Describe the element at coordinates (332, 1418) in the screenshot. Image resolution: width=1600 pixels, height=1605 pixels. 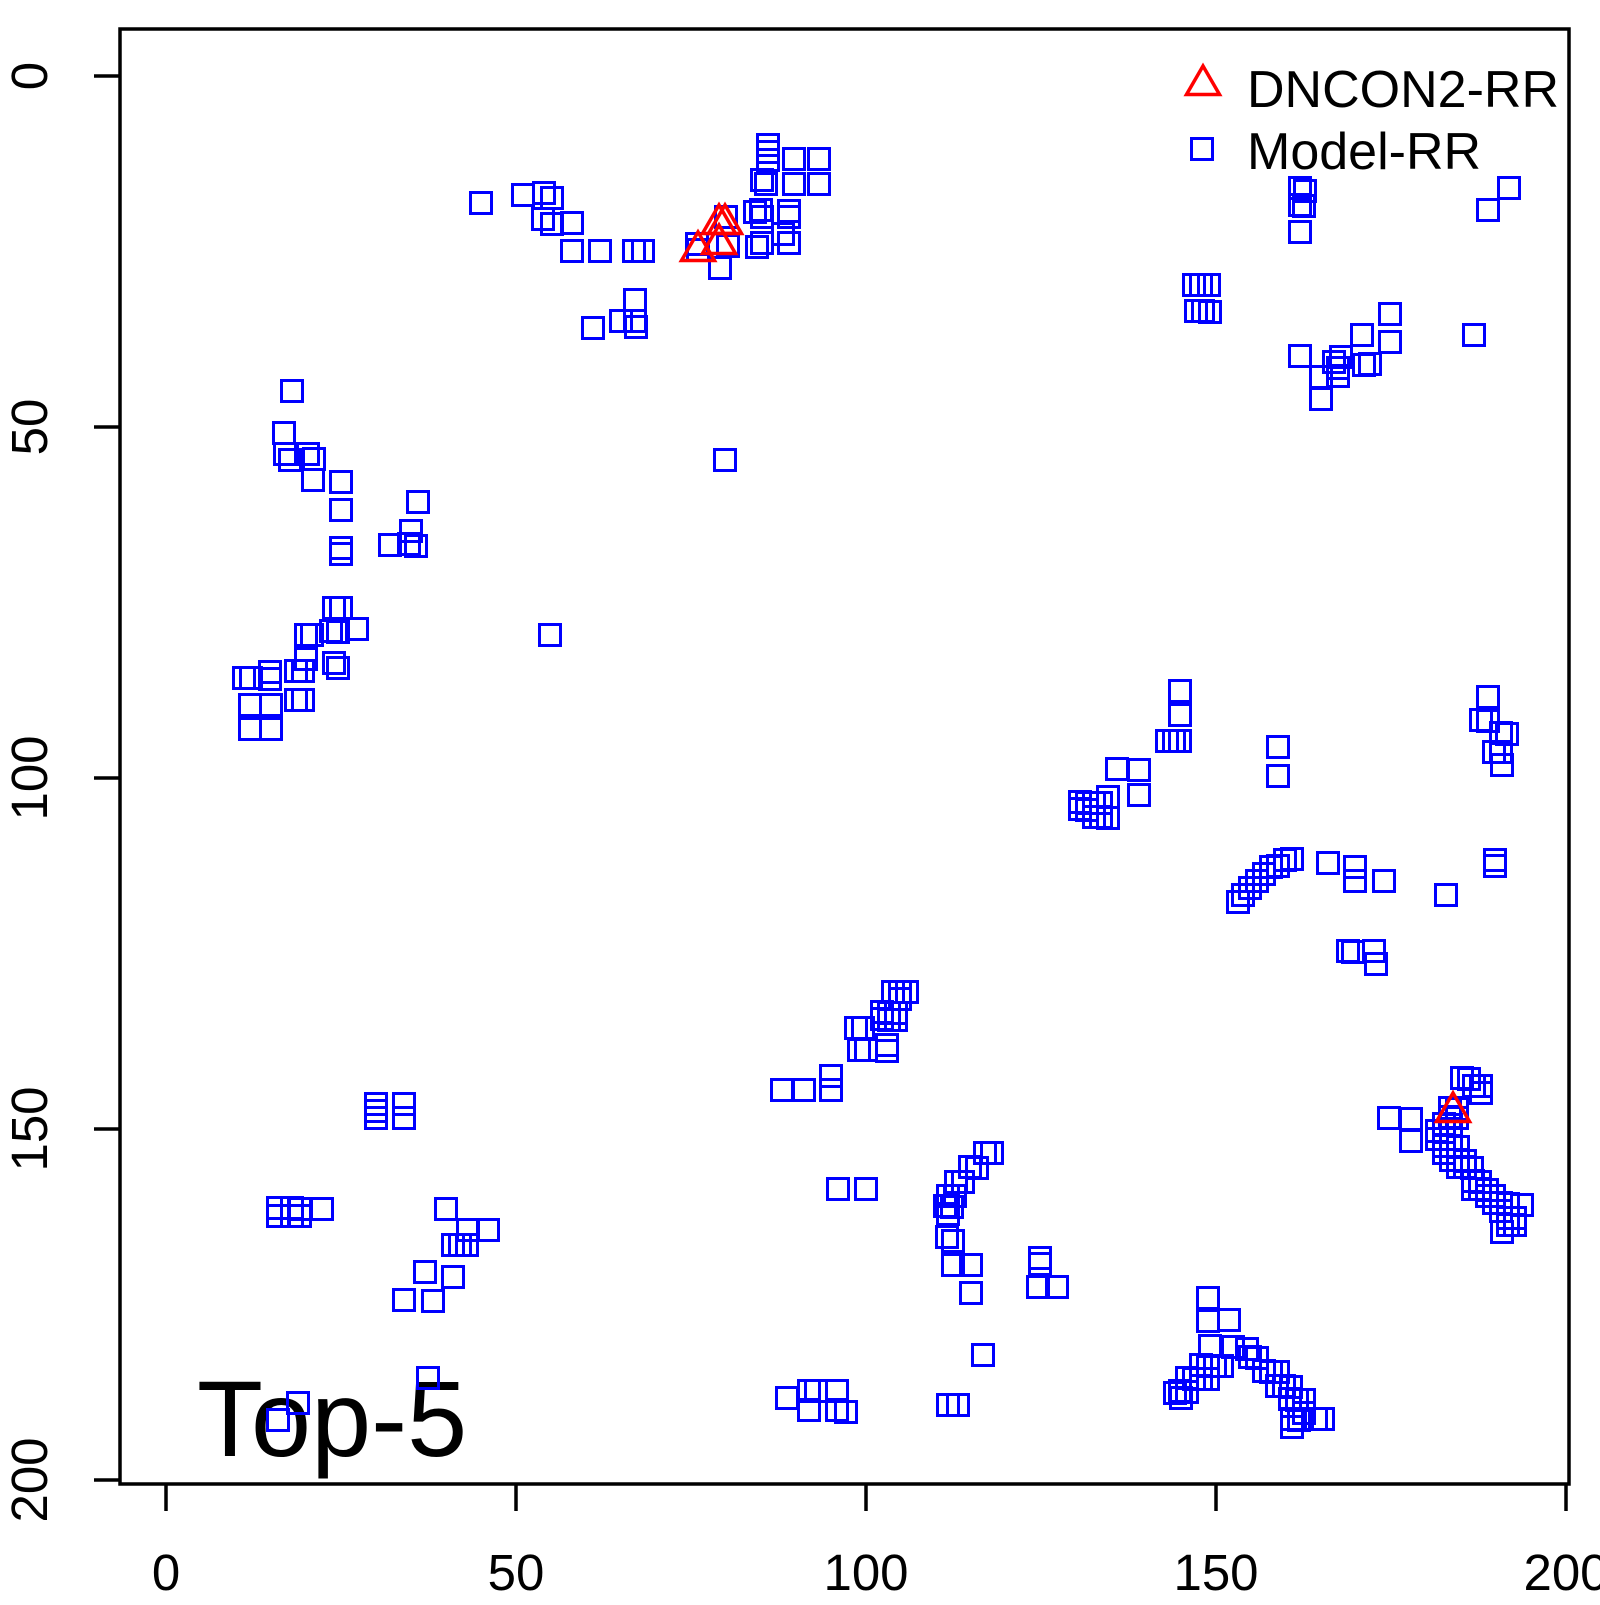
I see `svg-text: Top-5` at that location.